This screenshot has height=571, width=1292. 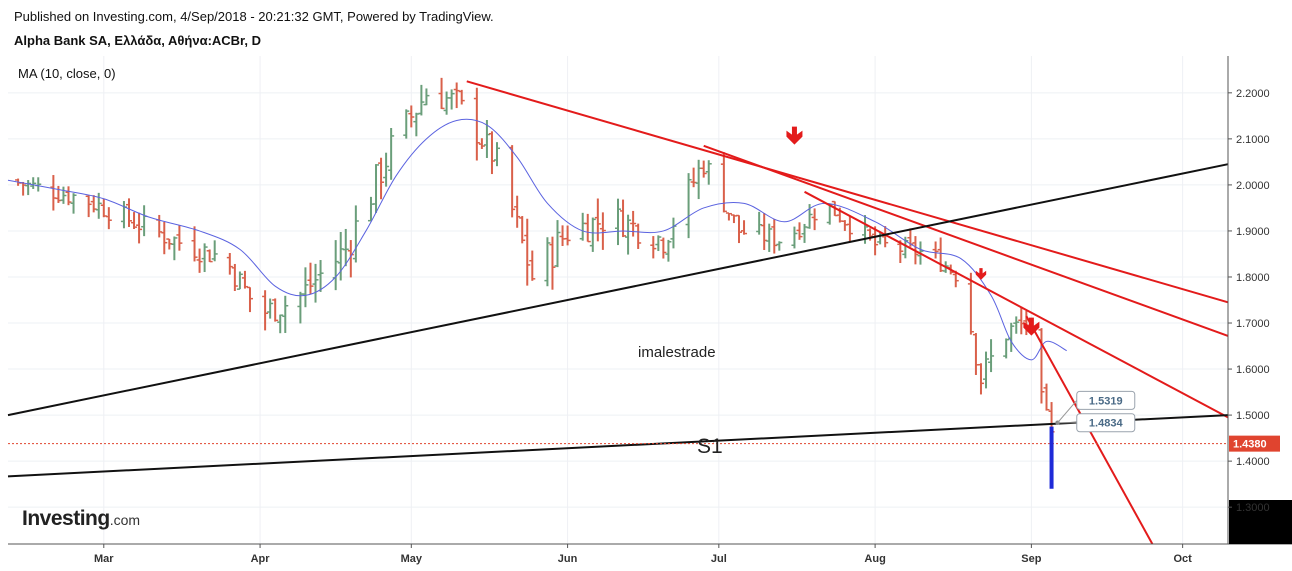 What do you see at coordinates (1253, 94) in the screenshot?
I see `y-tick-label: 2.2000` at bounding box center [1253, 94].